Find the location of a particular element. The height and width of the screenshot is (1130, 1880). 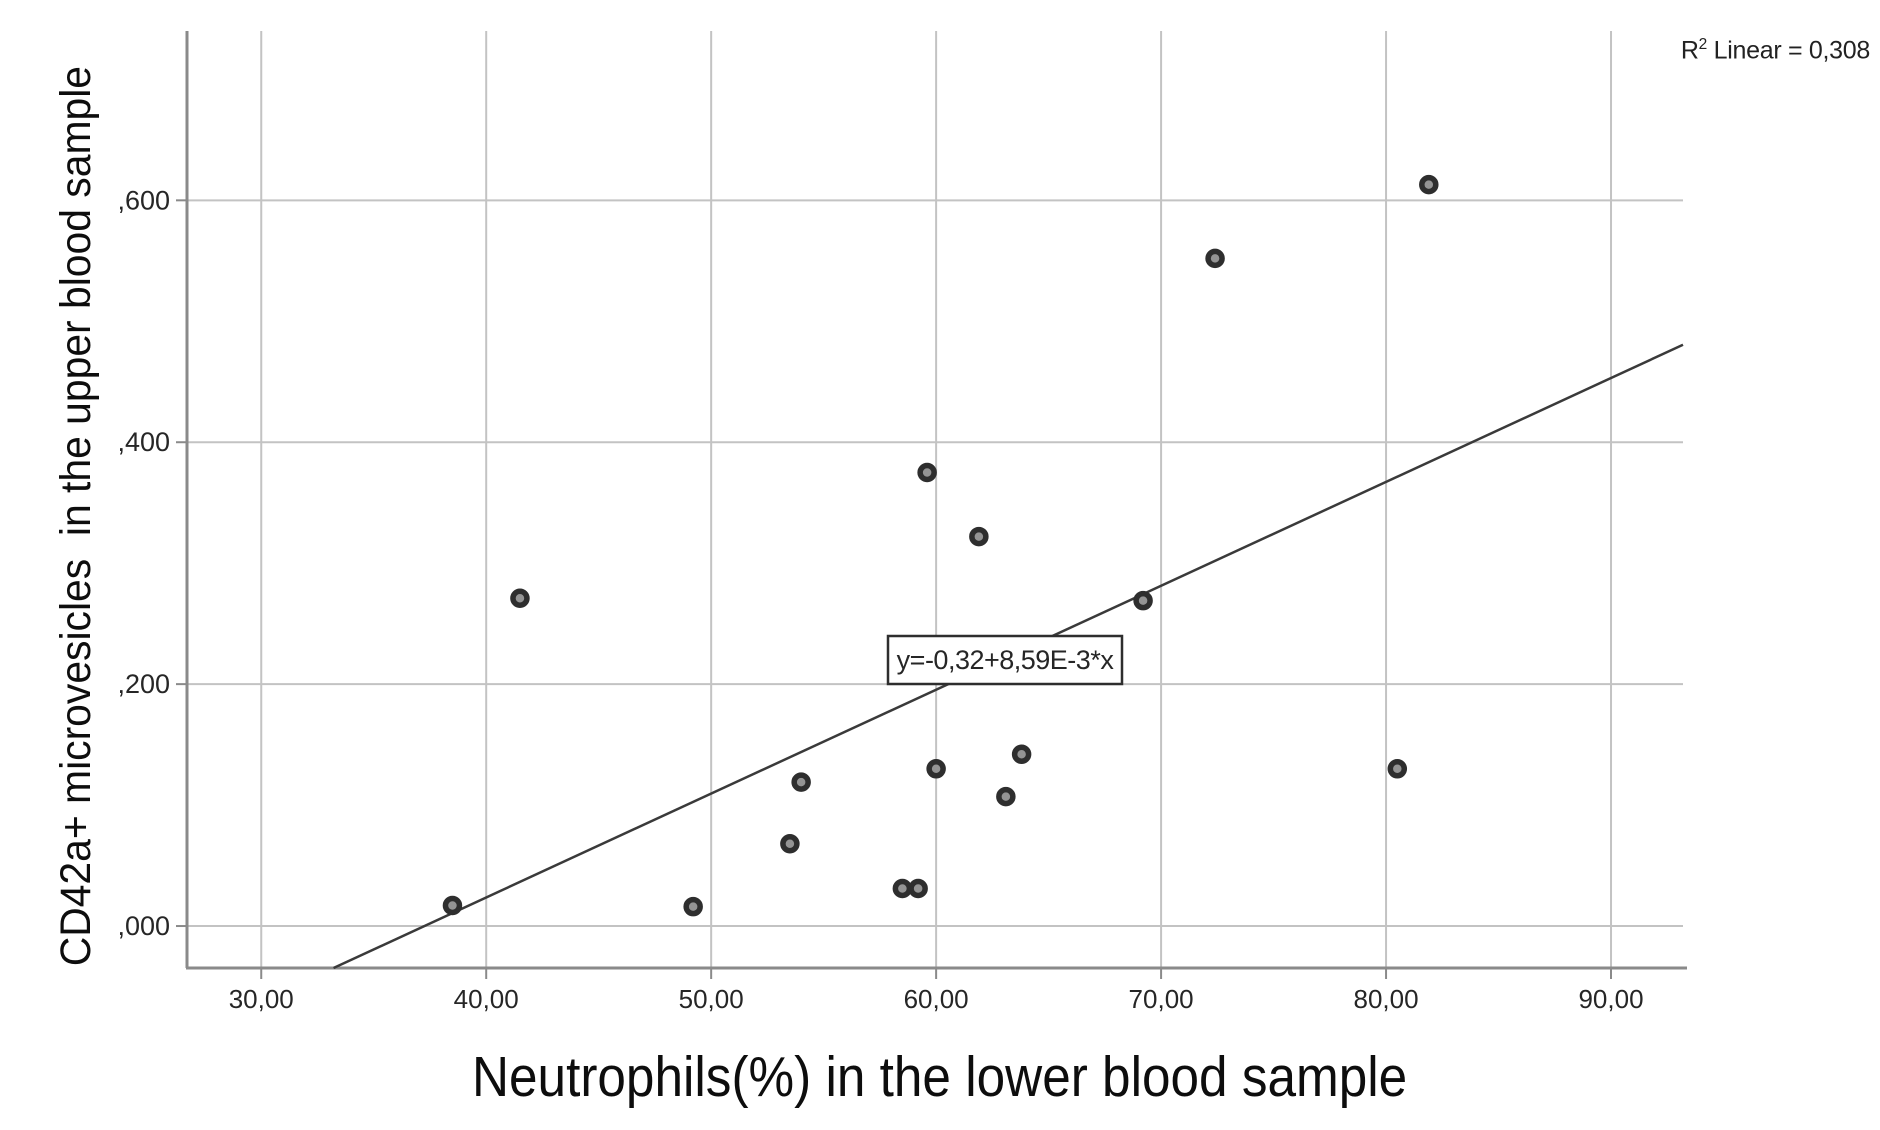

r2-prefix: R is located at coordinates (1689, 50).